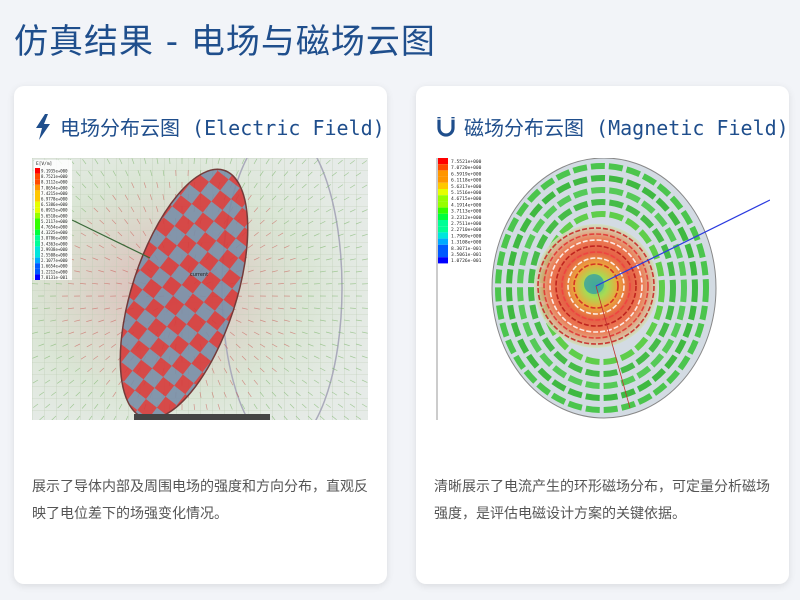  What do you see at coordinates (466, 187) in the screenshot?
I see `legend-value: 5.6317e+000` at bounding box center [466, 187].